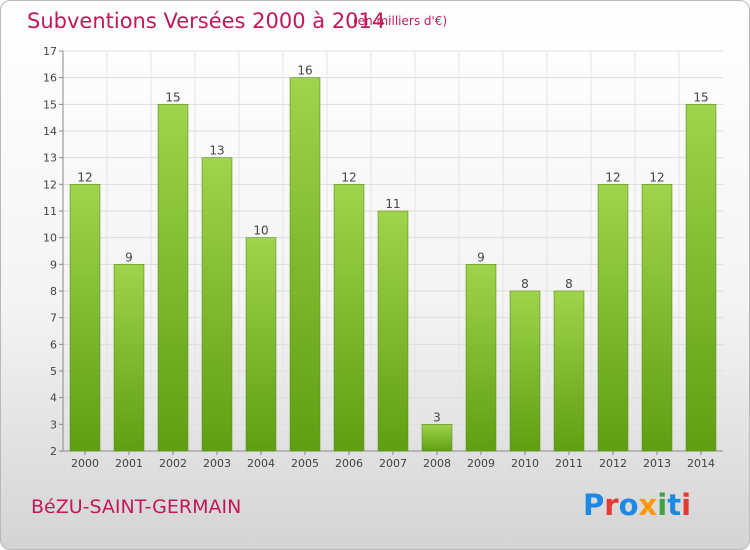  Describe the element at coordinates (53, 344) in the screenshot. I see `y-tick-label: 6` at that location.